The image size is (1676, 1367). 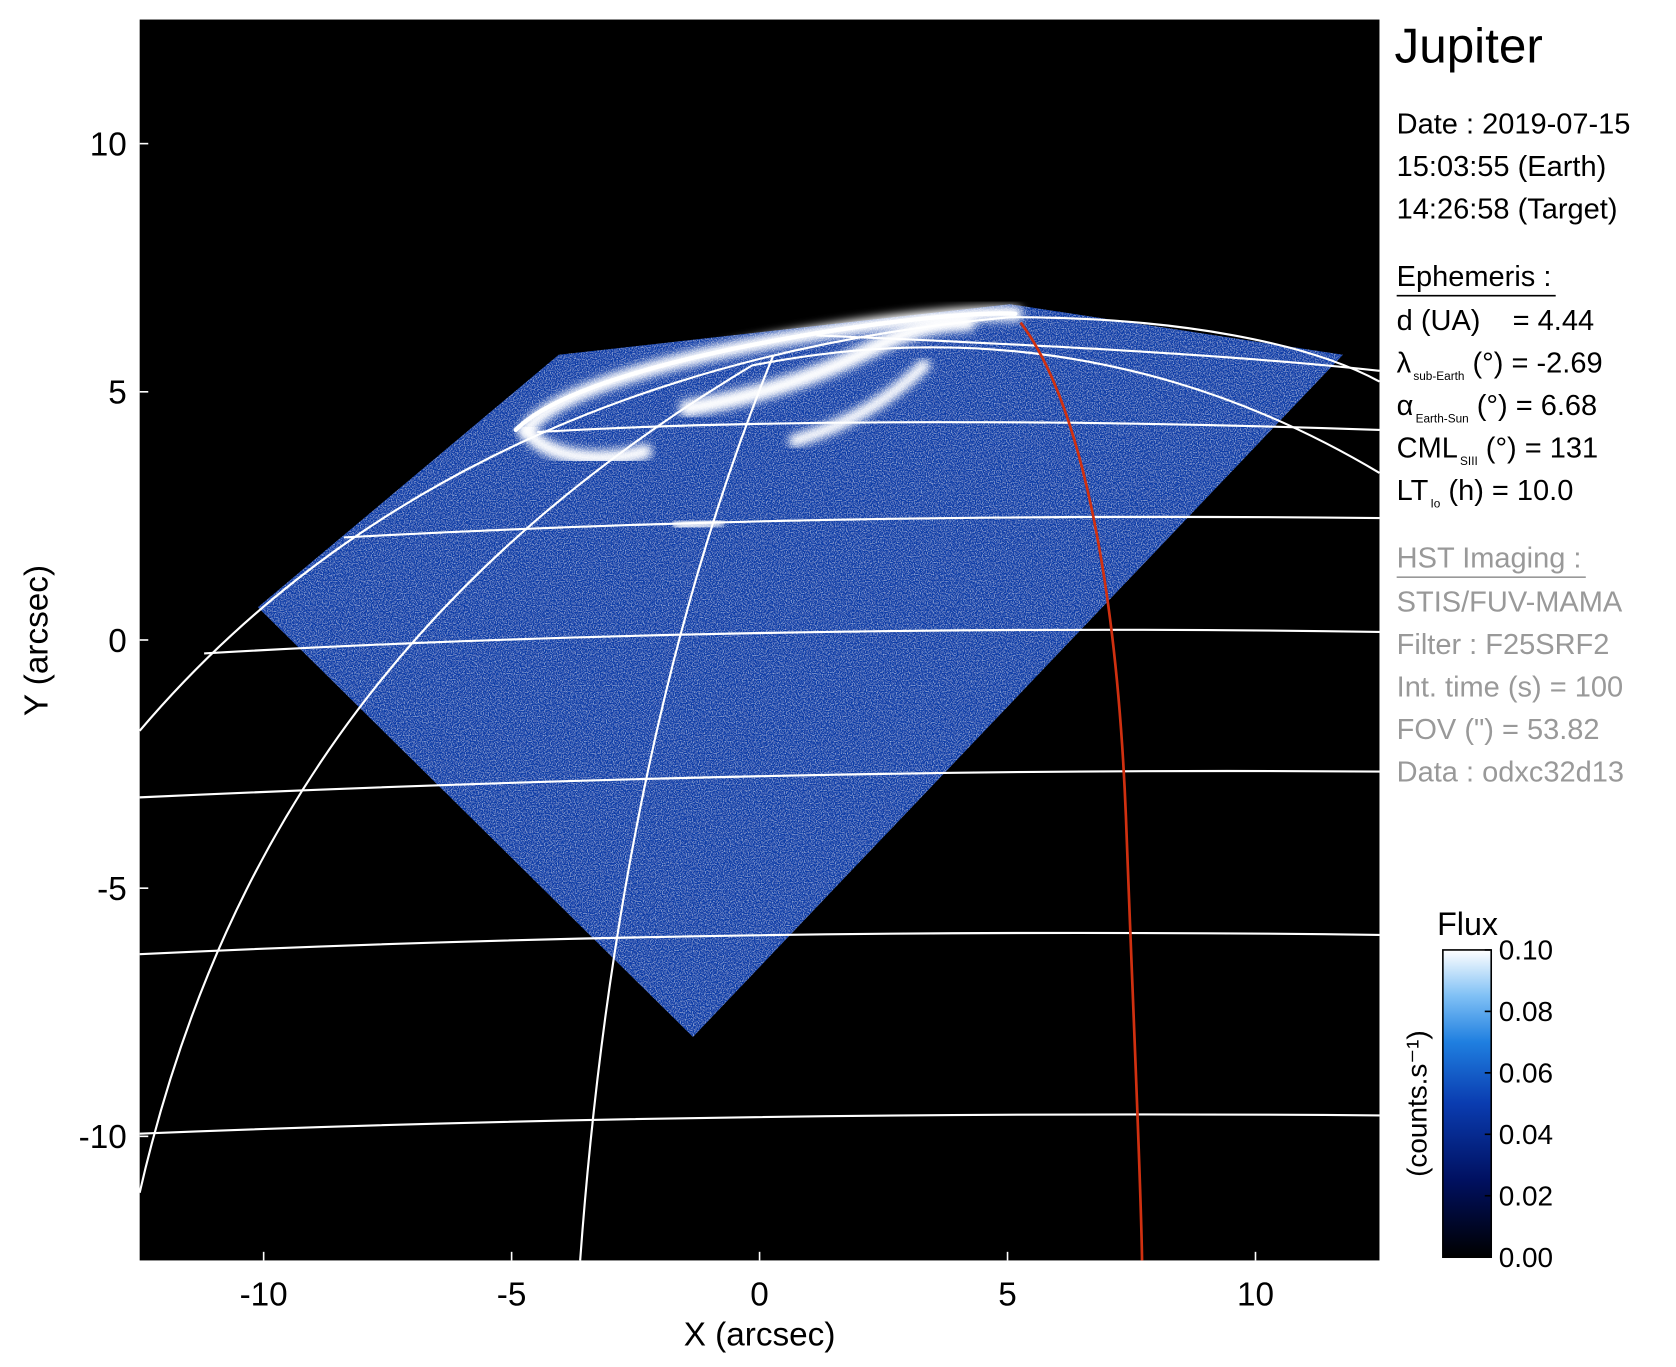 What do you see at coordinates (36, 640) in the screenshot?
I see `y-axis-label: Y (arcsec)` at bounding box center [36, 640].